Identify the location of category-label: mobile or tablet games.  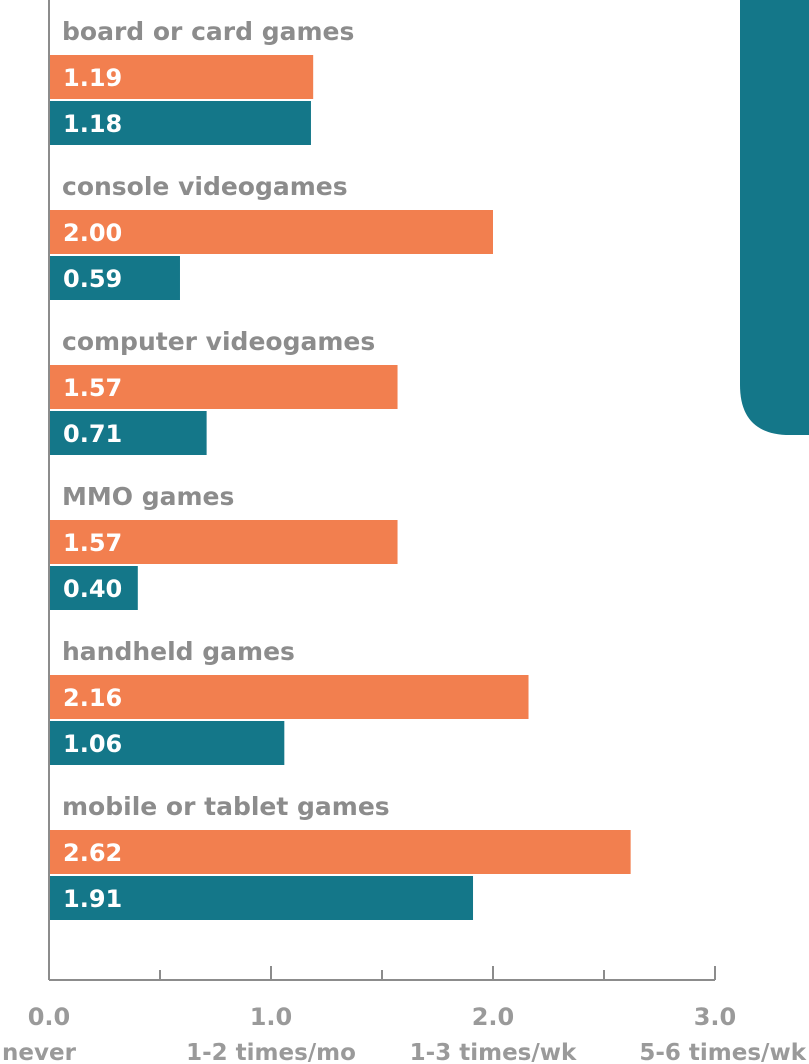
(226, 806).